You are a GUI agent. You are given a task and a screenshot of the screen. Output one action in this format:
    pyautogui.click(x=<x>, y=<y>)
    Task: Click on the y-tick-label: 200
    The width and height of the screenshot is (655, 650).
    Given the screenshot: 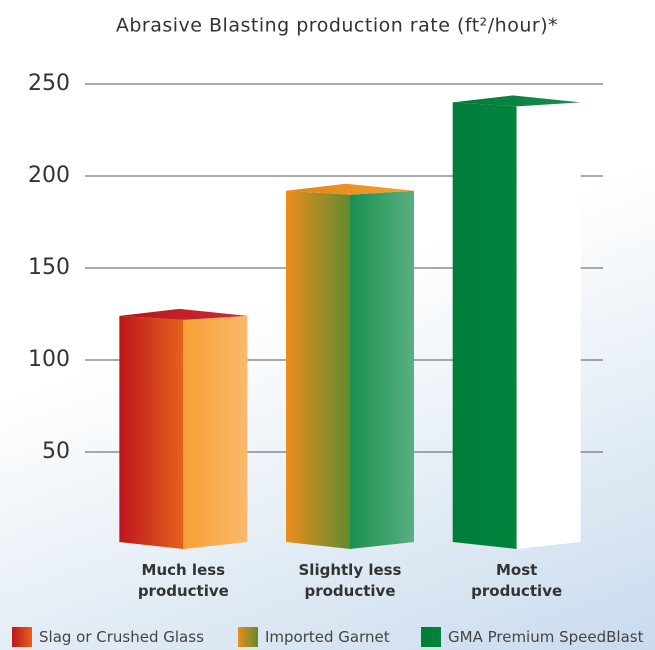 What is the action you would take?
    pyautogui.click(x=49, y=175)
    